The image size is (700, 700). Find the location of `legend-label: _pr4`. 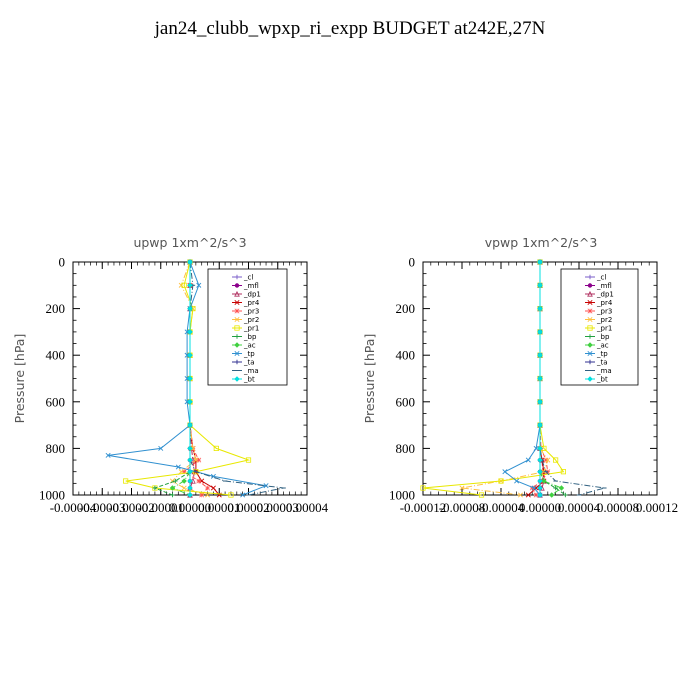

legend-label: _pr4 is located at coordinates (604, 303).